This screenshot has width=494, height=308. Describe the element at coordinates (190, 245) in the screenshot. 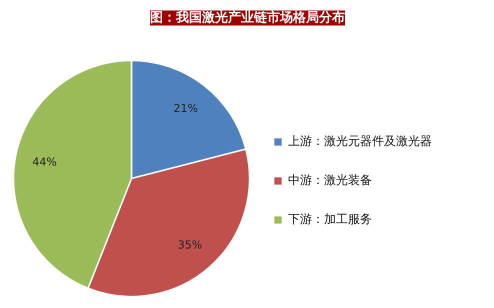

I see `data-label: 35%` at that location.